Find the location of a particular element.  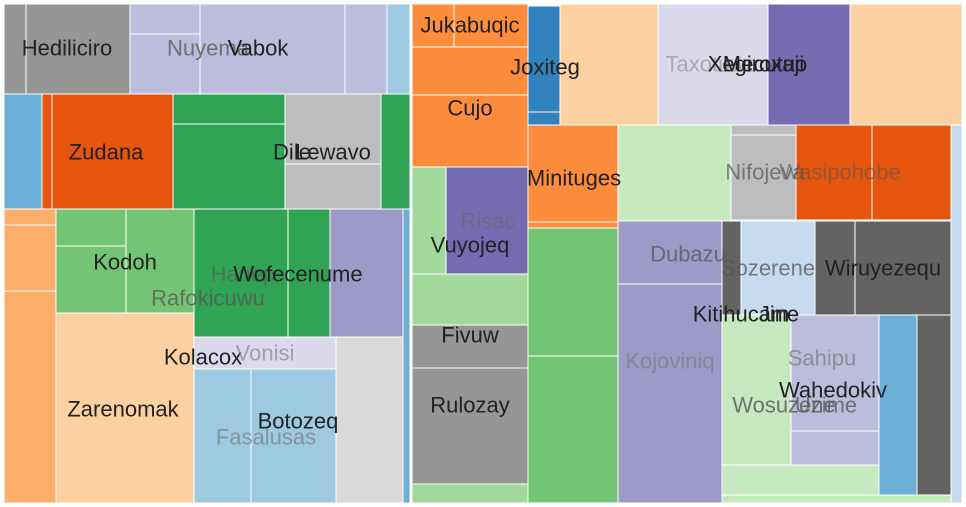

treemap-label-fivuw: Fivuw is located at coordinates (470, 335).